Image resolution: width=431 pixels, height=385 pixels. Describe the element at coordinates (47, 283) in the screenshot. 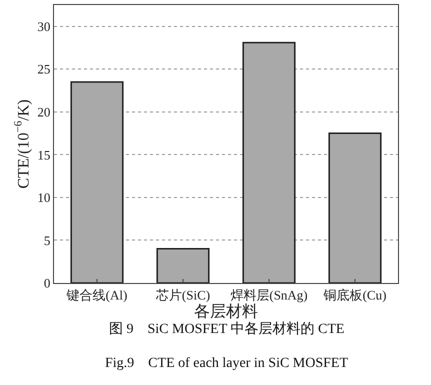

I see `y-tick-label: 0` at that location.